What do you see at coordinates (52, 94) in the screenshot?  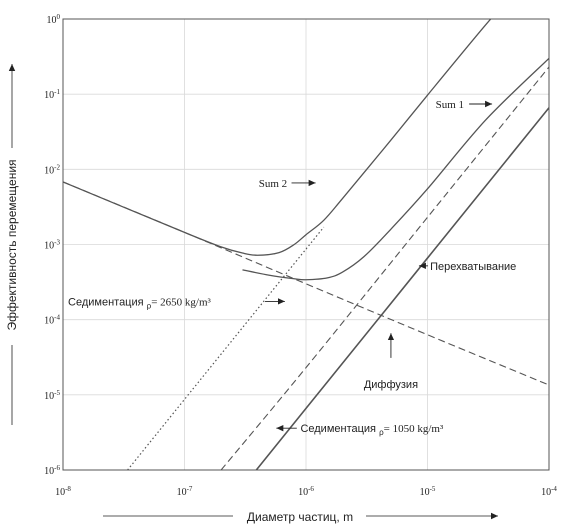 I see `y-tick-label: 10⁻¹` at bounding box center [52, 94].